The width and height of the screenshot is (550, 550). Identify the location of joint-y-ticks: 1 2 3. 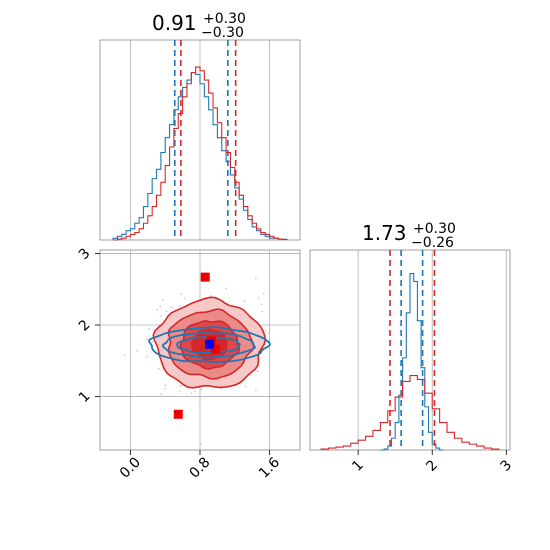
(88, 325).